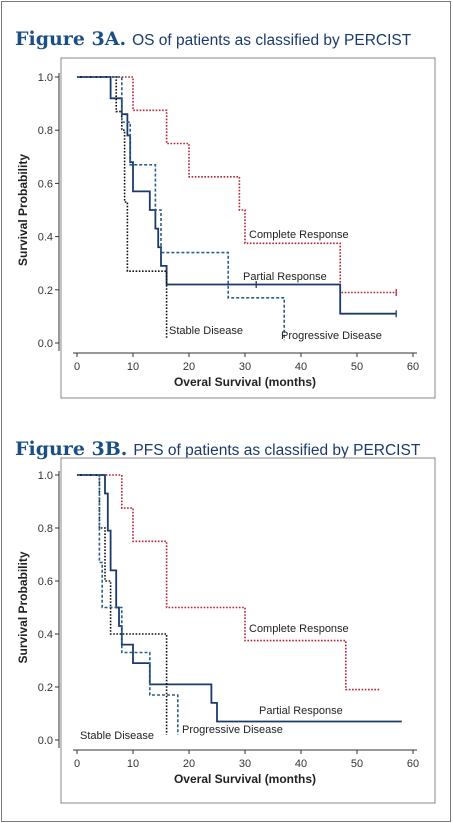 The width and height of the screenshot is (453, 823). What do you see at coordinates (122, 207) in the screenshot?
I see `series-line-stable-disease` at bounding box center [122, 207].